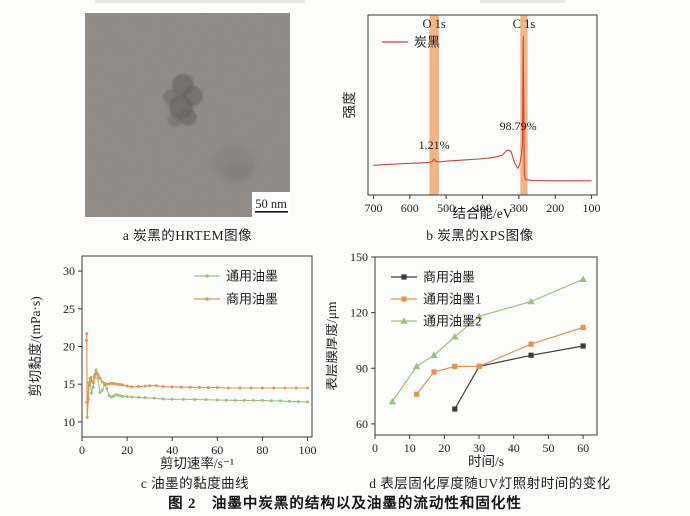  I want to click on axis-ticks: 0 20 40 60 80 100 10 15 20 25 30, so click(189, 360).